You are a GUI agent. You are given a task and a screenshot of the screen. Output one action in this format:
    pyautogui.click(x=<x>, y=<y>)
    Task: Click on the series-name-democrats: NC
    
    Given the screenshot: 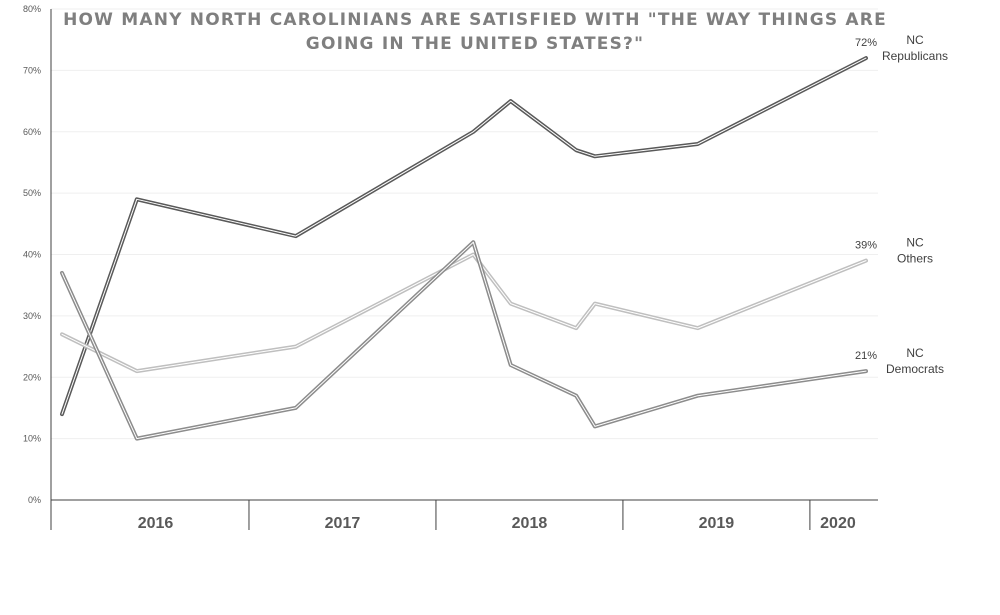 What is the action you would take?
    pyautogui.click(x=915, y=353)
    